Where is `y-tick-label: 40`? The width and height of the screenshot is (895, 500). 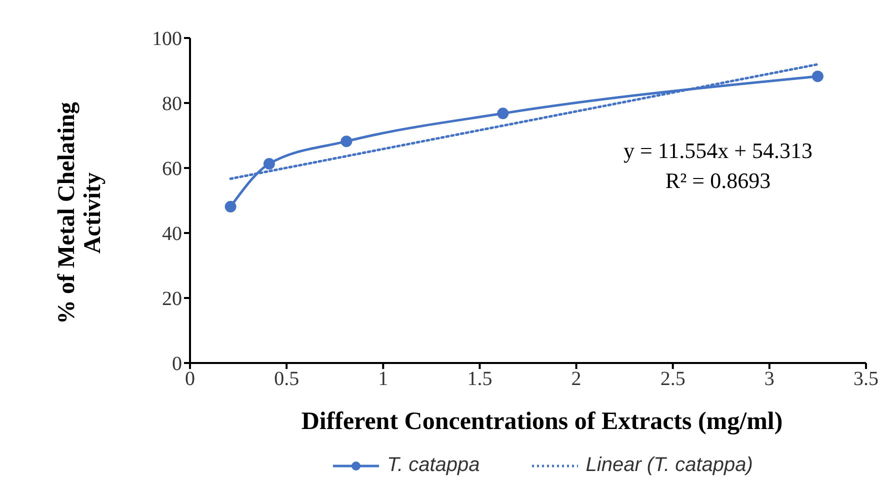 y-tick-label: 40 is located at coordinates (172, 234).